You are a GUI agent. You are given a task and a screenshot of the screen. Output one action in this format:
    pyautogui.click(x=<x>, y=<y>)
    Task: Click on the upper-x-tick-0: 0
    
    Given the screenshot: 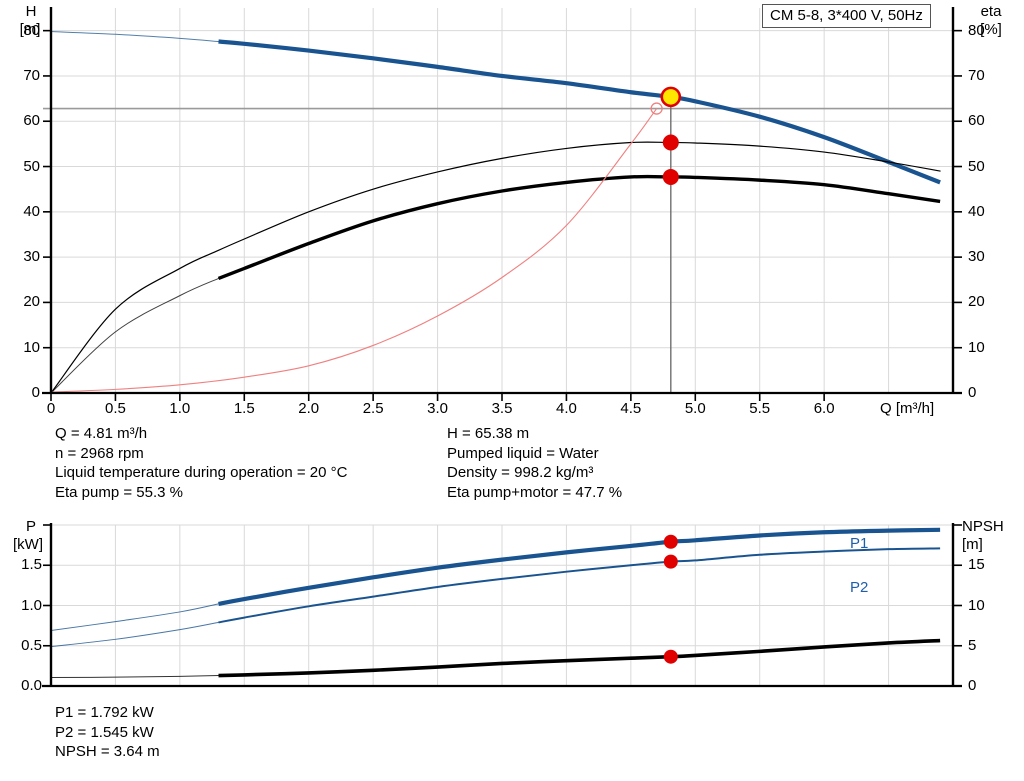 What is the action you would take?
    pyautogui.click(x=51, y=408)
    